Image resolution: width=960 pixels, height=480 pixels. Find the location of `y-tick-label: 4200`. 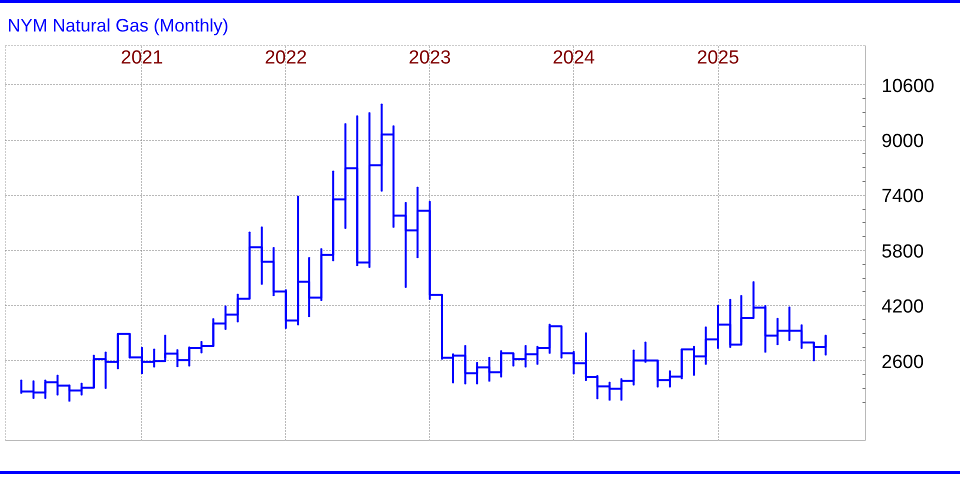

y-tick-label: 4200 is located at coordinates (903, 307).